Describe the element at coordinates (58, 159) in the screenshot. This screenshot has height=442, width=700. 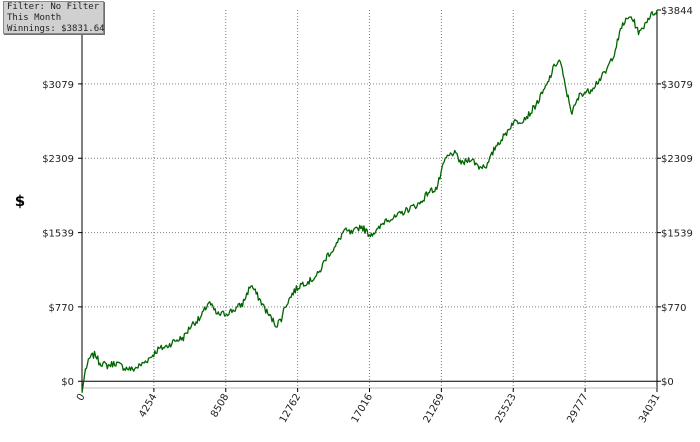
I see `y-tick-label-left: $2309` at that location.